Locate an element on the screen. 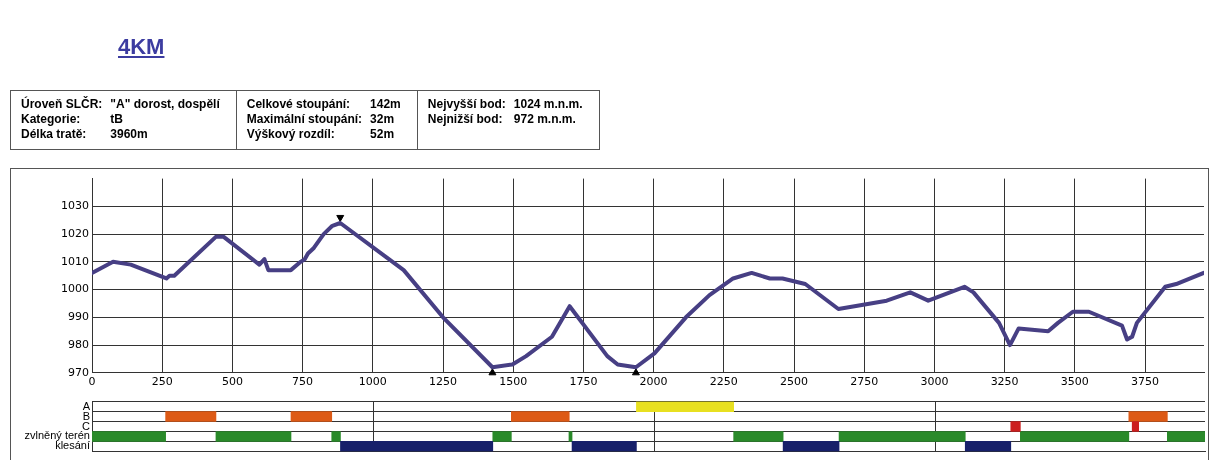  x-tick-label: 1750 is located at coordinates (583, 382).